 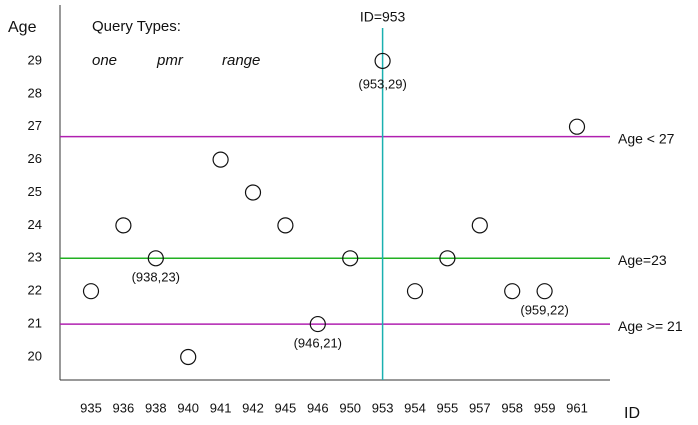 What do you see at coordinates (35, 92) in the screenshot?
I see `y-tick-label: 28` at bounding box center [35, 92].